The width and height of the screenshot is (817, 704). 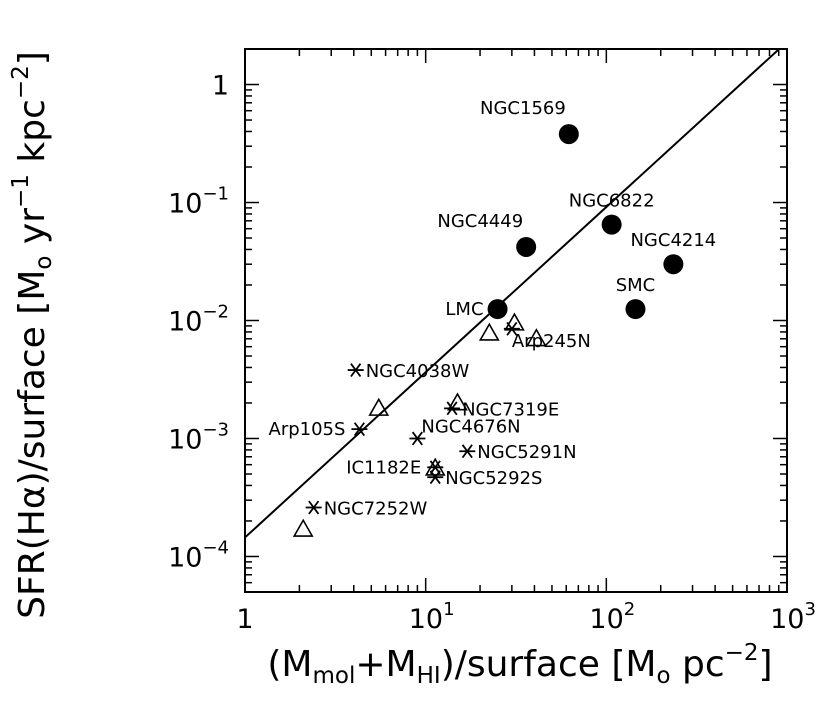 I want to click on point-label: NGC7252W, so click(x=376, y=509).